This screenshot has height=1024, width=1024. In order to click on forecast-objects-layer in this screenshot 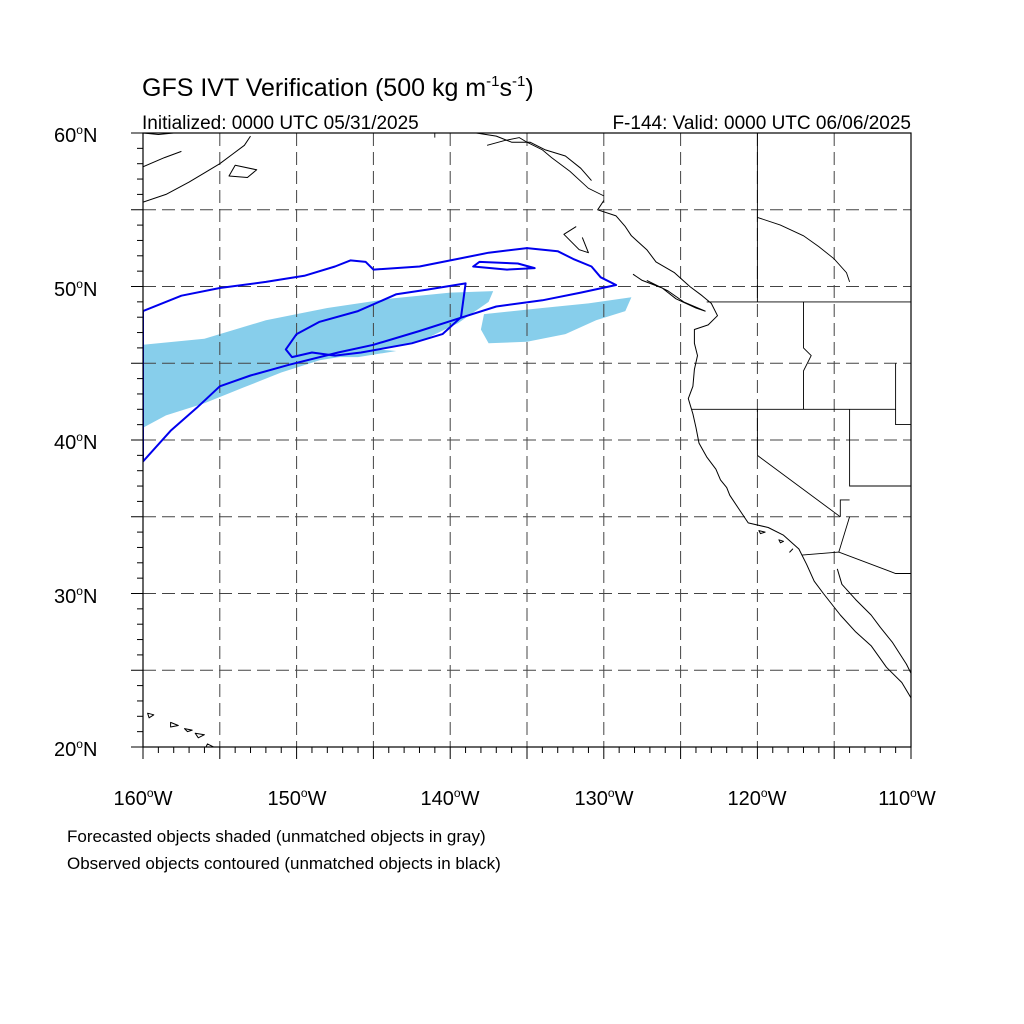, I will do `click(387, 359)`.